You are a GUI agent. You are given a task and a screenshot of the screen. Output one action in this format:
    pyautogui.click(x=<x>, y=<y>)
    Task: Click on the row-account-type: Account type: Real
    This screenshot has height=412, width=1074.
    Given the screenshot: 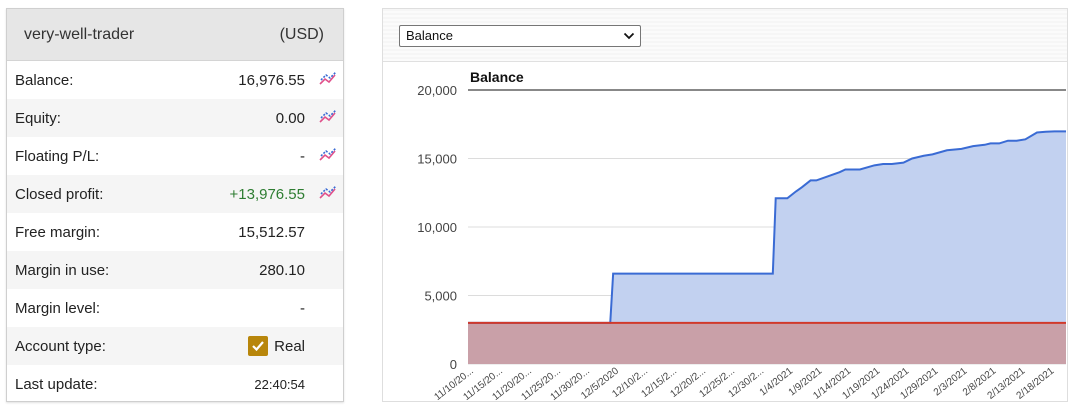 What is the action you would take?
    pyautogui.click(x=175, y=346)
    